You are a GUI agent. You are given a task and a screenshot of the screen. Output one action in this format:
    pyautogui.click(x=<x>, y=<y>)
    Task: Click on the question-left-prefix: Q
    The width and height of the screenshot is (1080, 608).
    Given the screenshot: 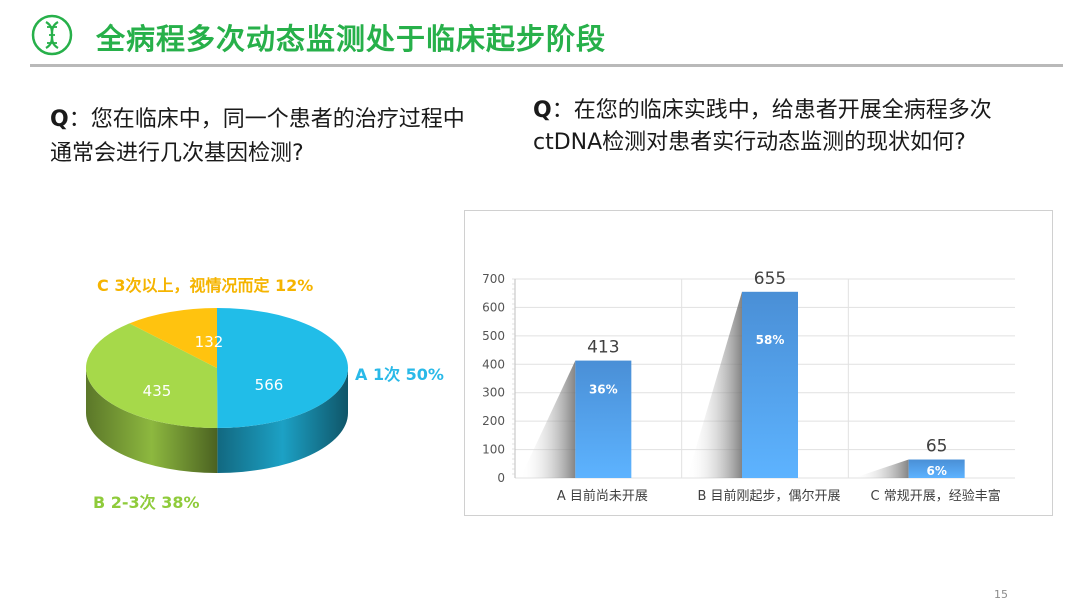 What is the action you would take?
    pyautogui.click(x=59, y=119)
    